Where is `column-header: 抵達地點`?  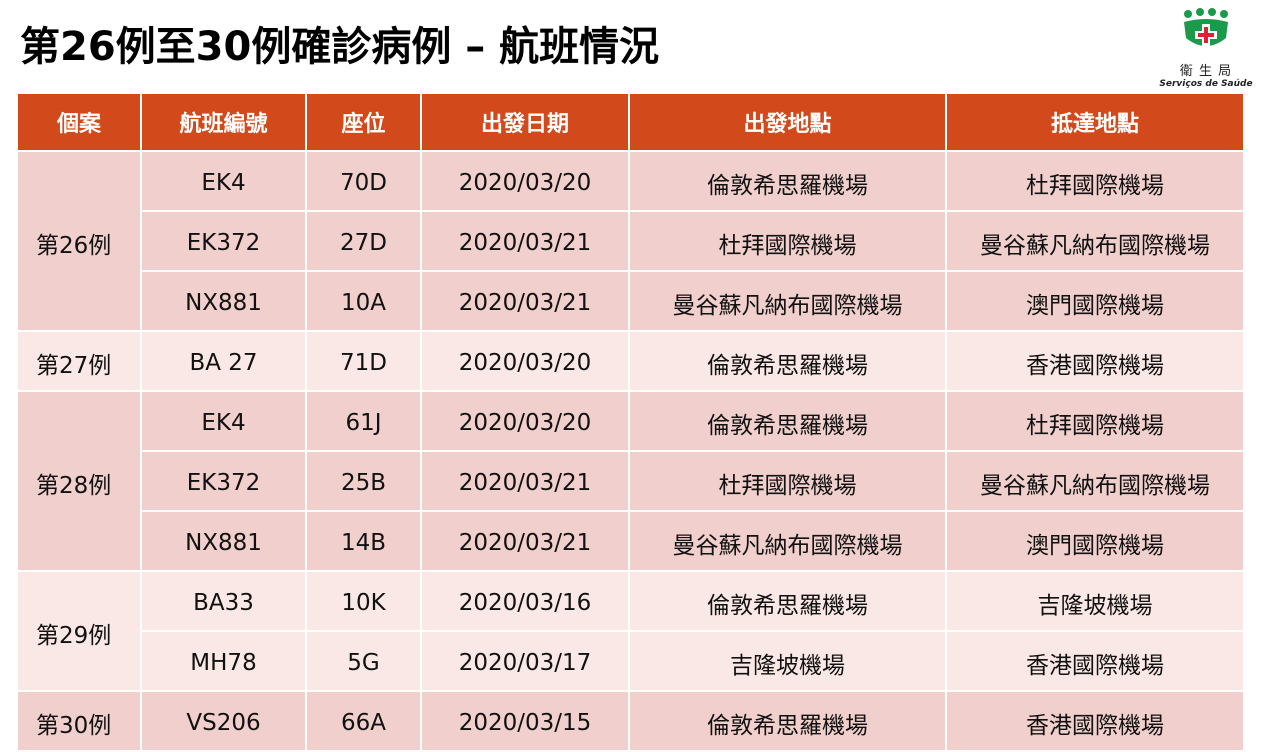 column-header: 抵達地點 is located at coordinates (1095, 122).